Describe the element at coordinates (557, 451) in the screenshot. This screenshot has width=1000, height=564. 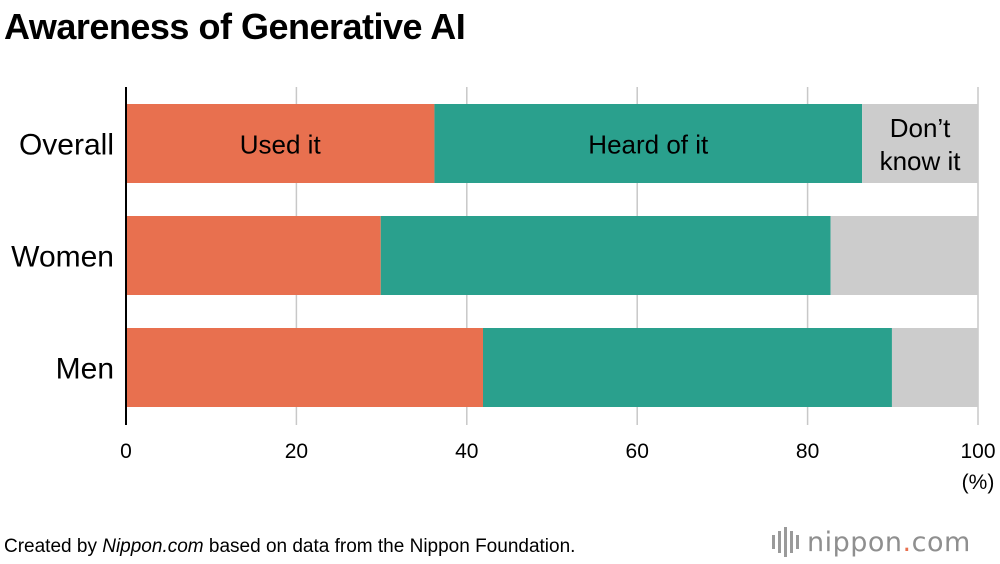
I see `x-tick-labels: 0 20 40 60 80 100` at that location.